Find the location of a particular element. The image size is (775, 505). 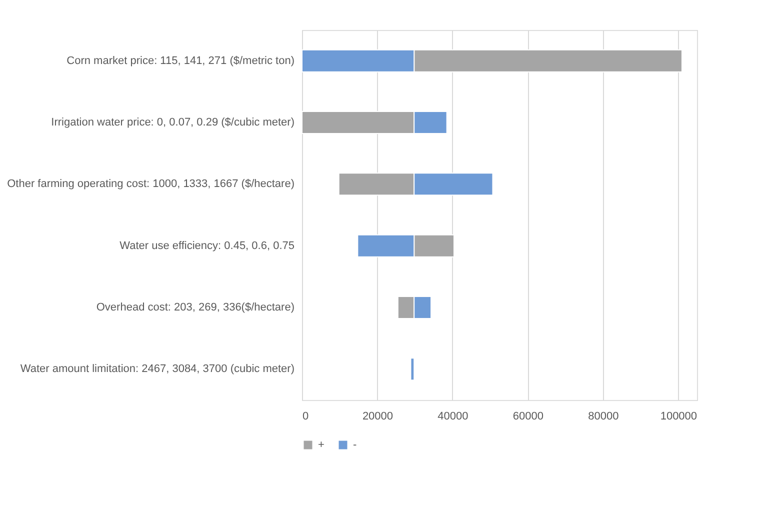

x-tick-label: 60000 is located at coordinates (528, 416).